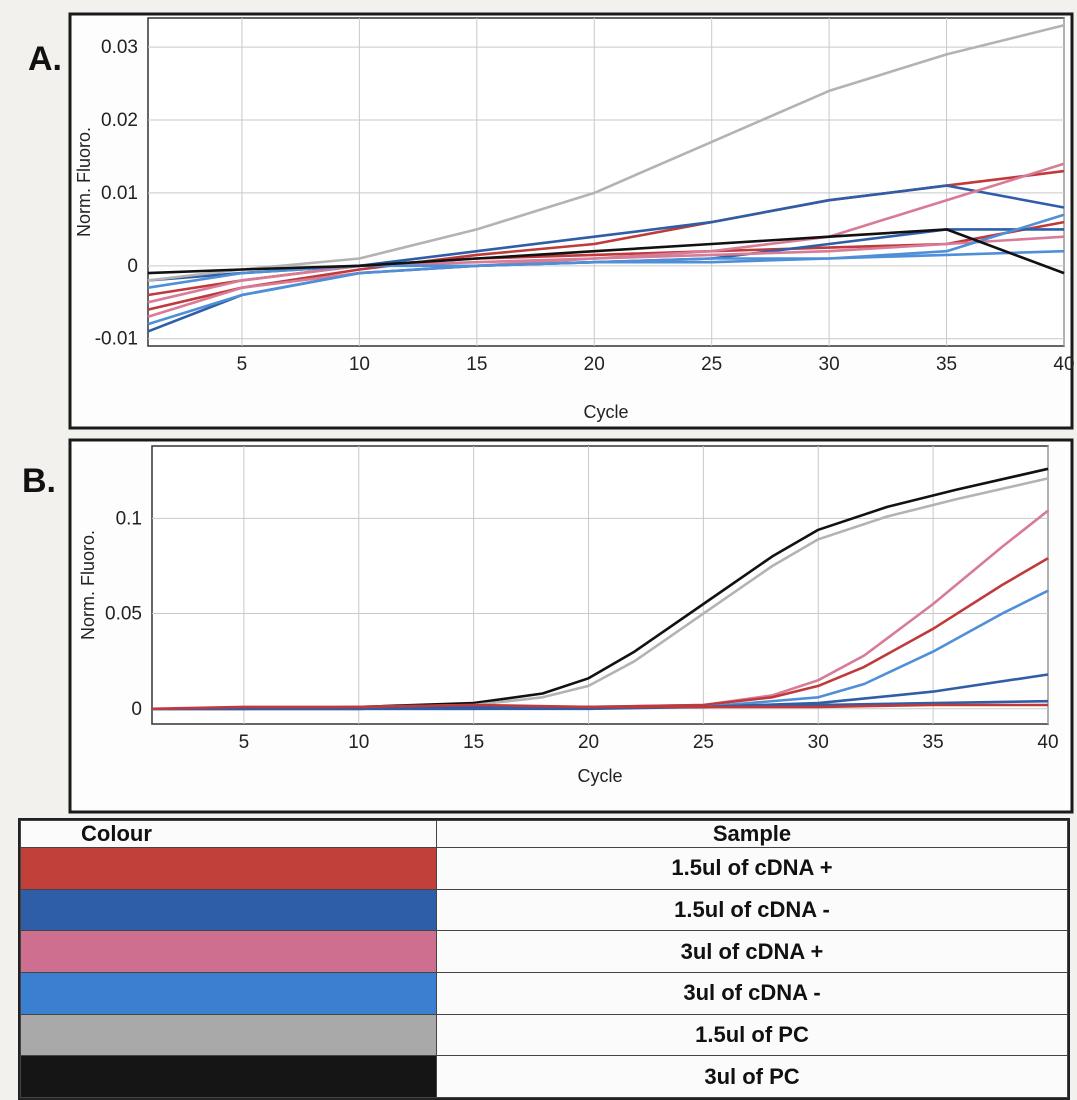 Image resolution: width=1077 pixels, height=1100 pixels. I want to click on legend-header-colour: Colour, so click(228, 834).